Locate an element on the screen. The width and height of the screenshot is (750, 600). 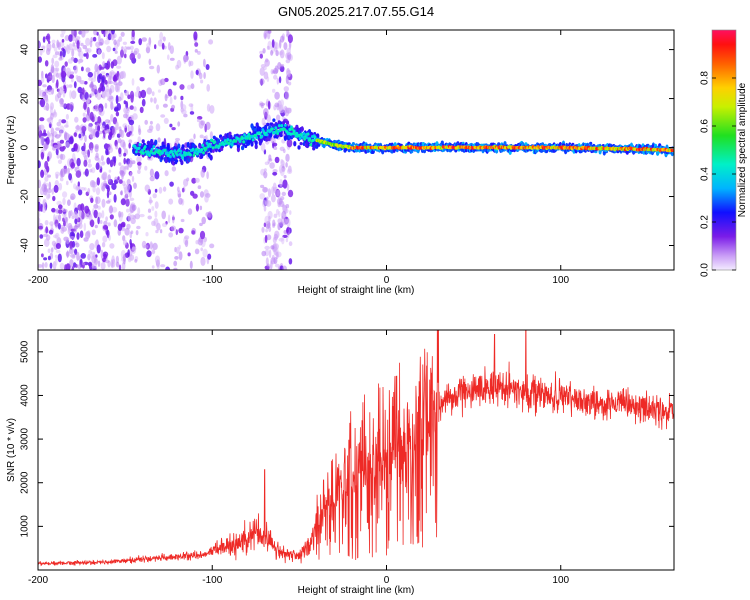
y-tick-label: -40 is located at coordinates (25, 245).